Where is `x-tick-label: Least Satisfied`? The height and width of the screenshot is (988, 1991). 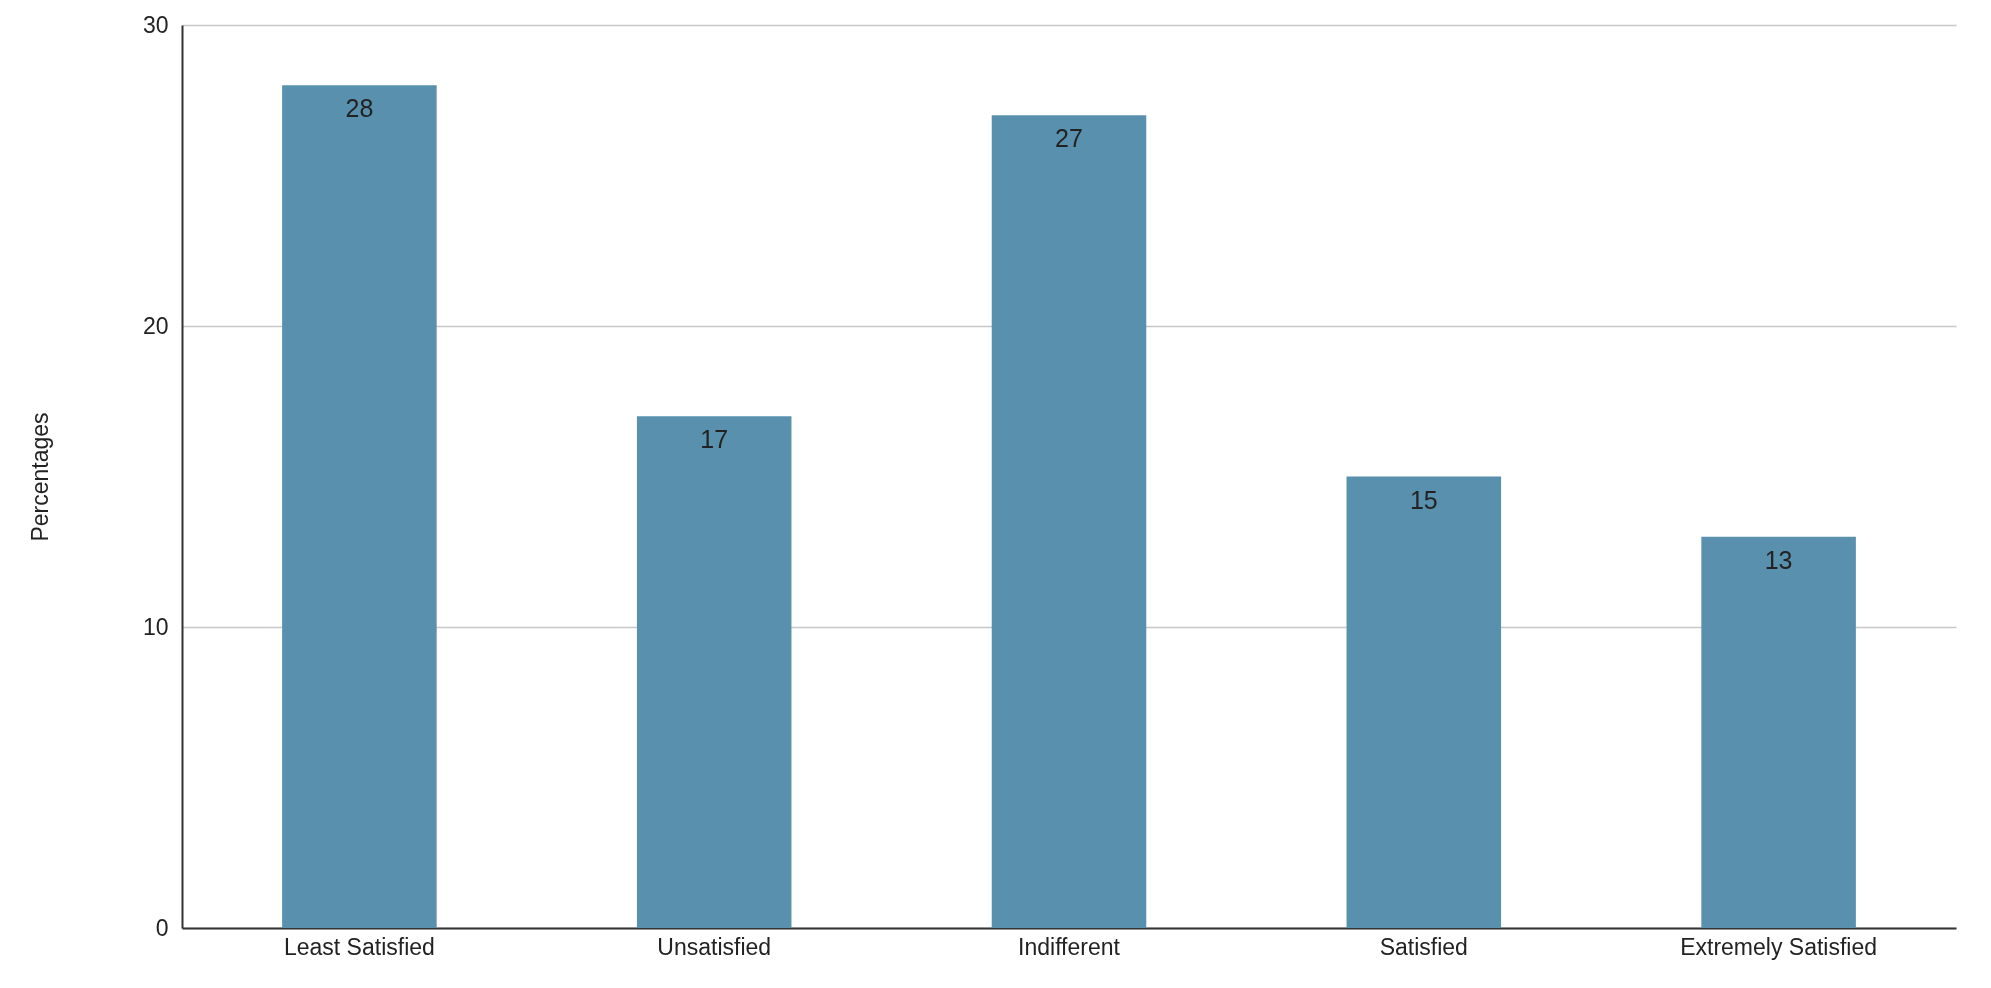 x-tick-label: Least Satisfied is located at coordinates (359, 946).